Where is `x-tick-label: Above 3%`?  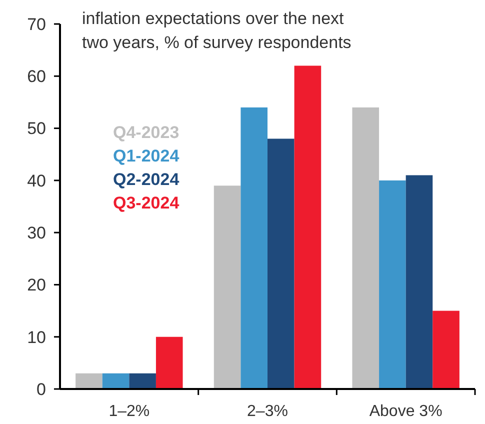 x-tick-label: Above 3% is located at coordinates (405, 411).